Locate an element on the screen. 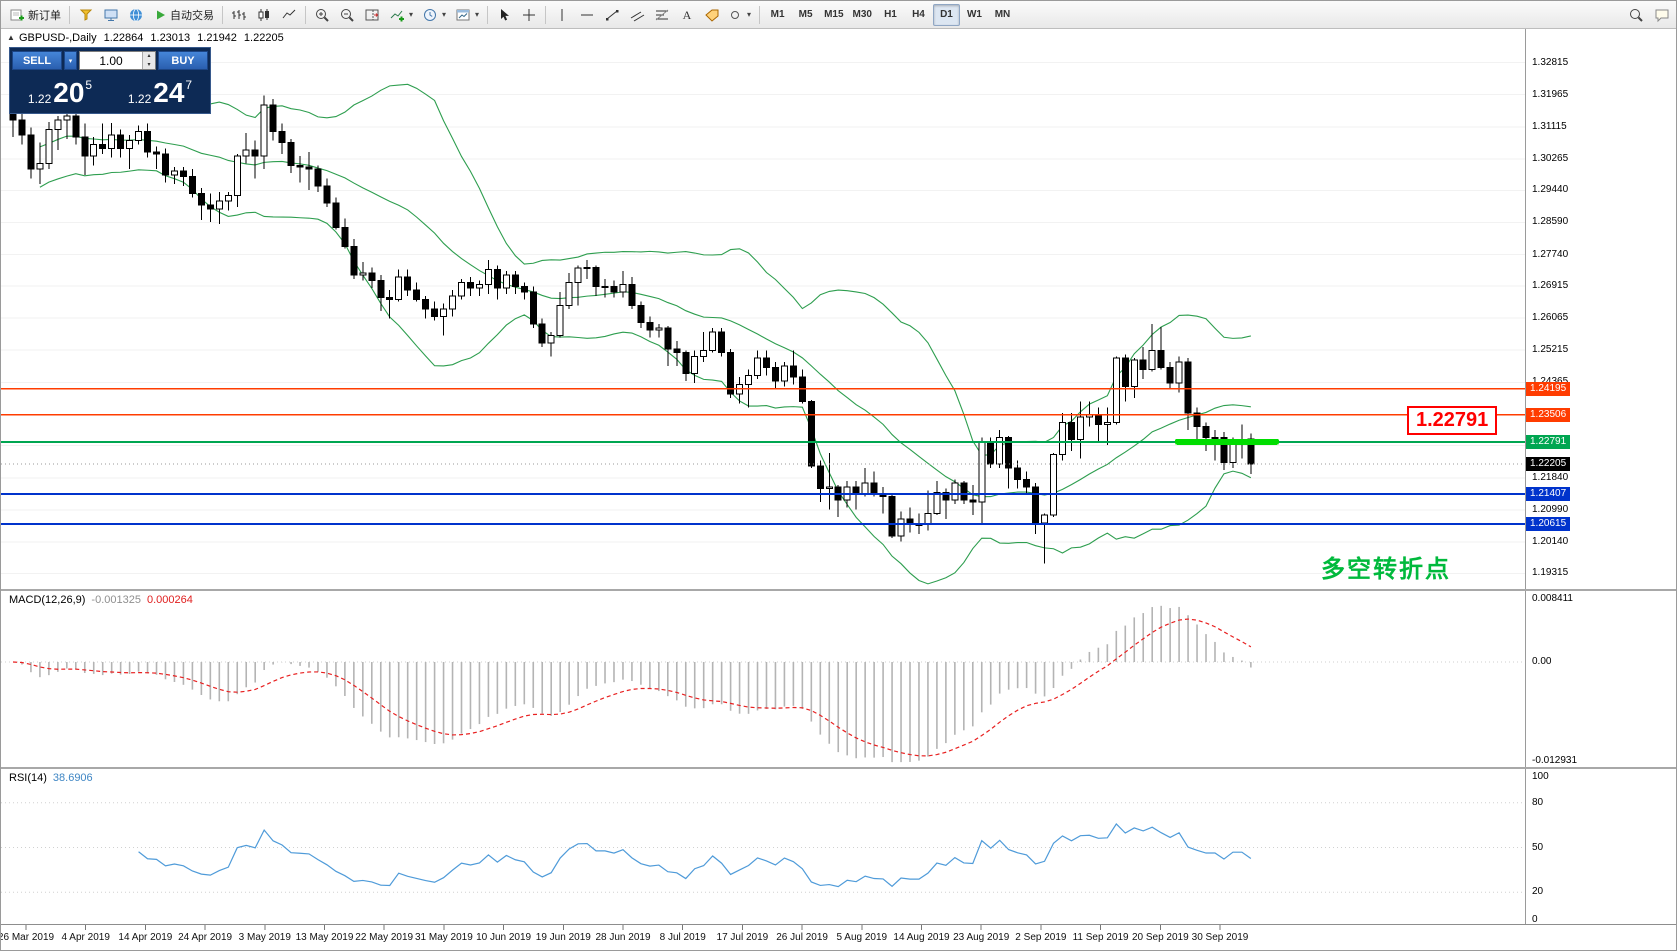  zoom-out-button is located at coordinates (347, 15).